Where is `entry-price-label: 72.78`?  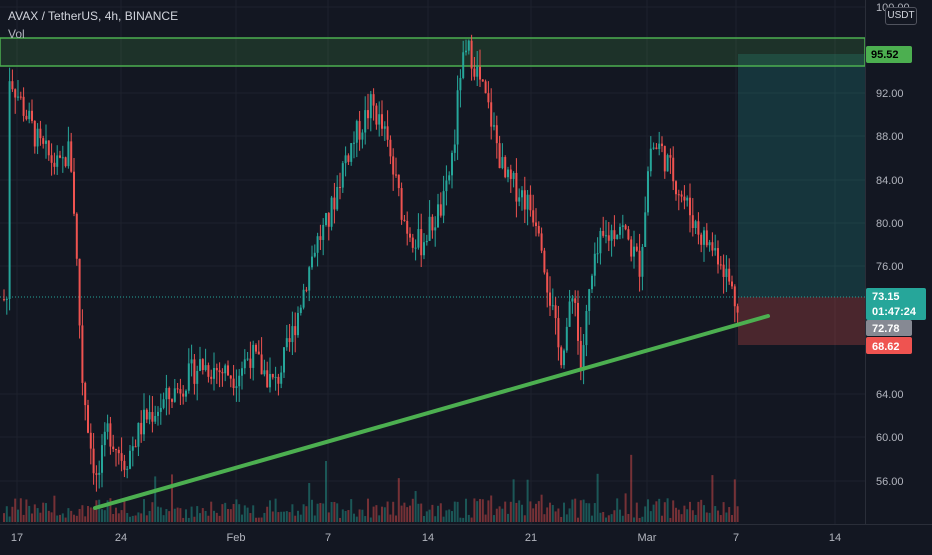
entry-price-label: 72.78 is located at coordinates (886, 329).